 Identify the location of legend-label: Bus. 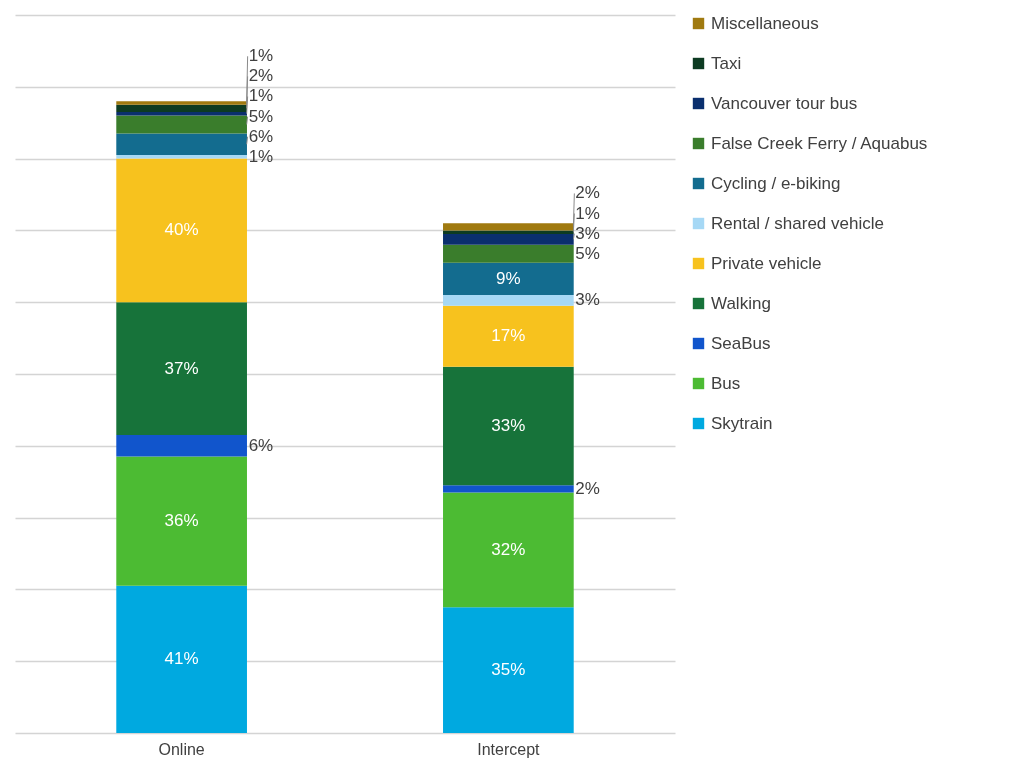
(726, 383).